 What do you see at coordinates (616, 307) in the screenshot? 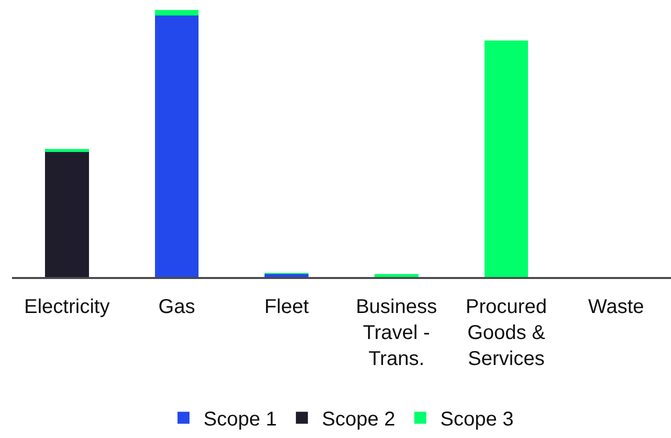
I see `x-tick-label: Waste` at bounding box center [616, 307].